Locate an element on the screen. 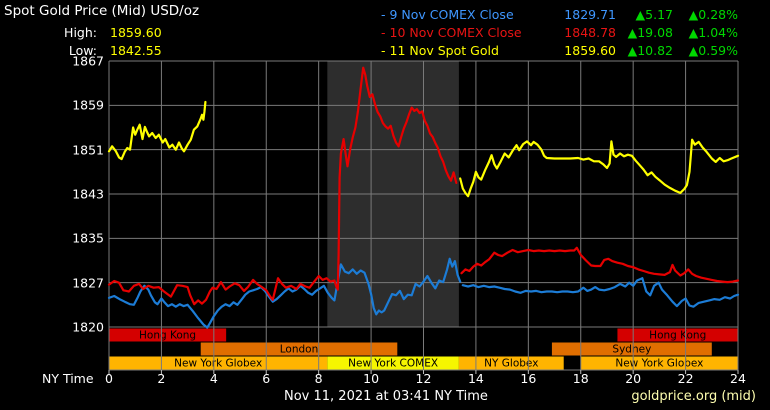  x-axis-title: NY Time is located at coordinates (68, 378).